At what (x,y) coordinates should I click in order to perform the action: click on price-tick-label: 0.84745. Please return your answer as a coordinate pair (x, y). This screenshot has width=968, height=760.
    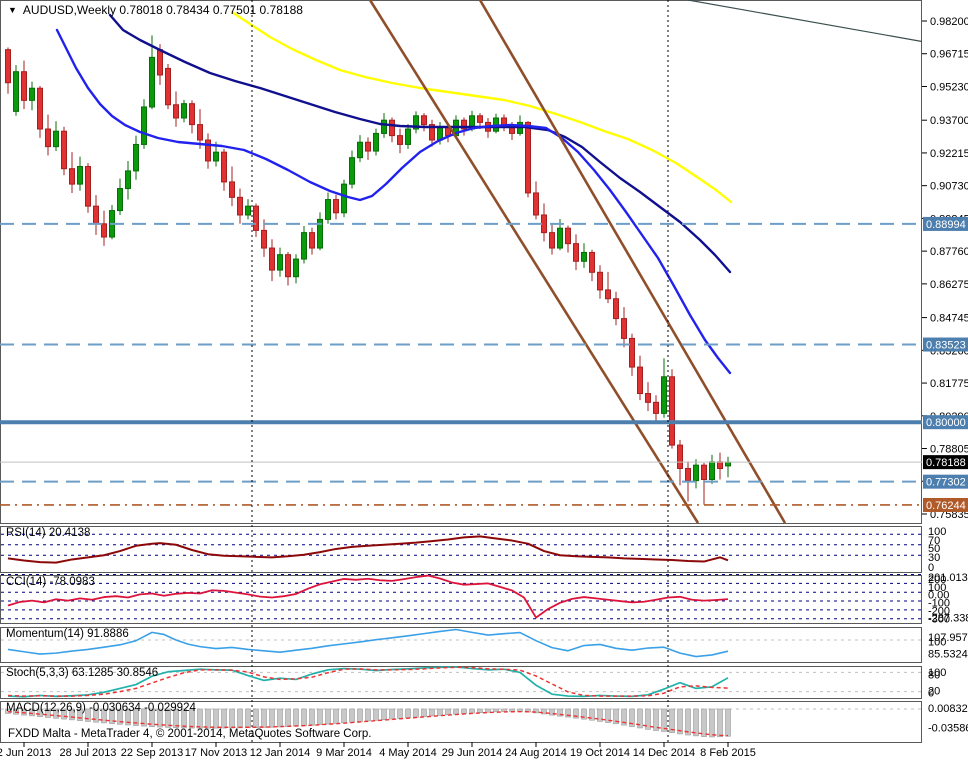
    Looking at the image, I should click on (949, 319).